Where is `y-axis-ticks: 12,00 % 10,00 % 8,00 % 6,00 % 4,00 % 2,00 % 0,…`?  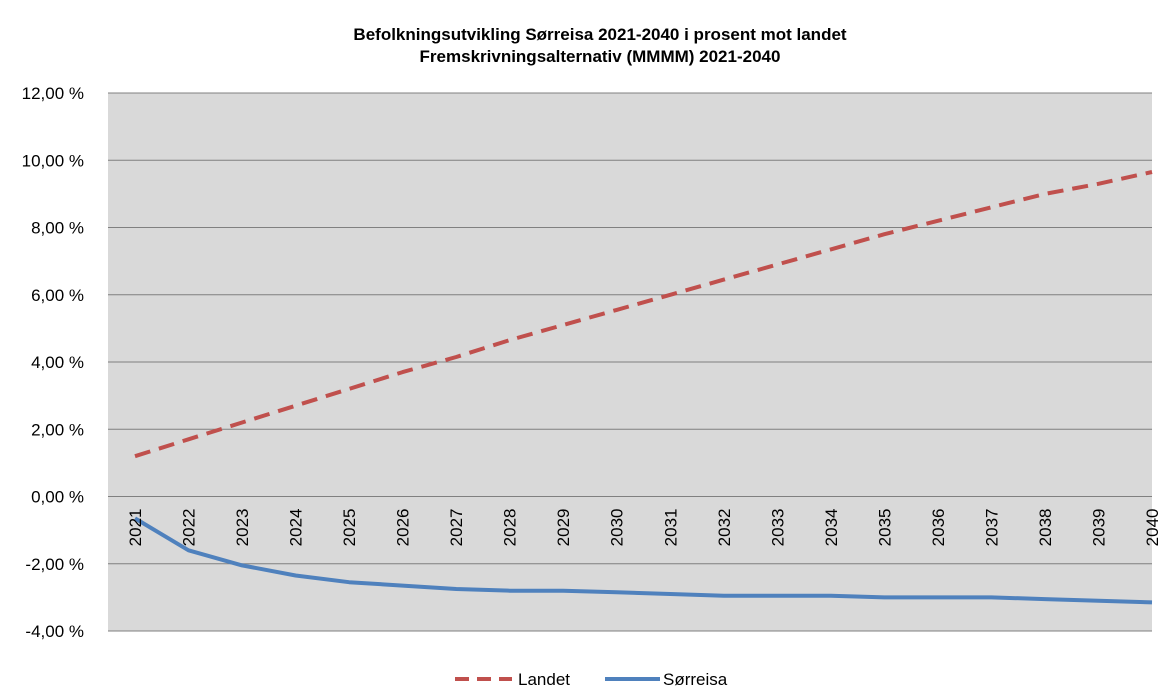 y-axis-ticks: 12,00 % 10,00 % 8,00 % 6,00 % 4,00 % 2,00 % 0,… is located at coordinates (53, 362).